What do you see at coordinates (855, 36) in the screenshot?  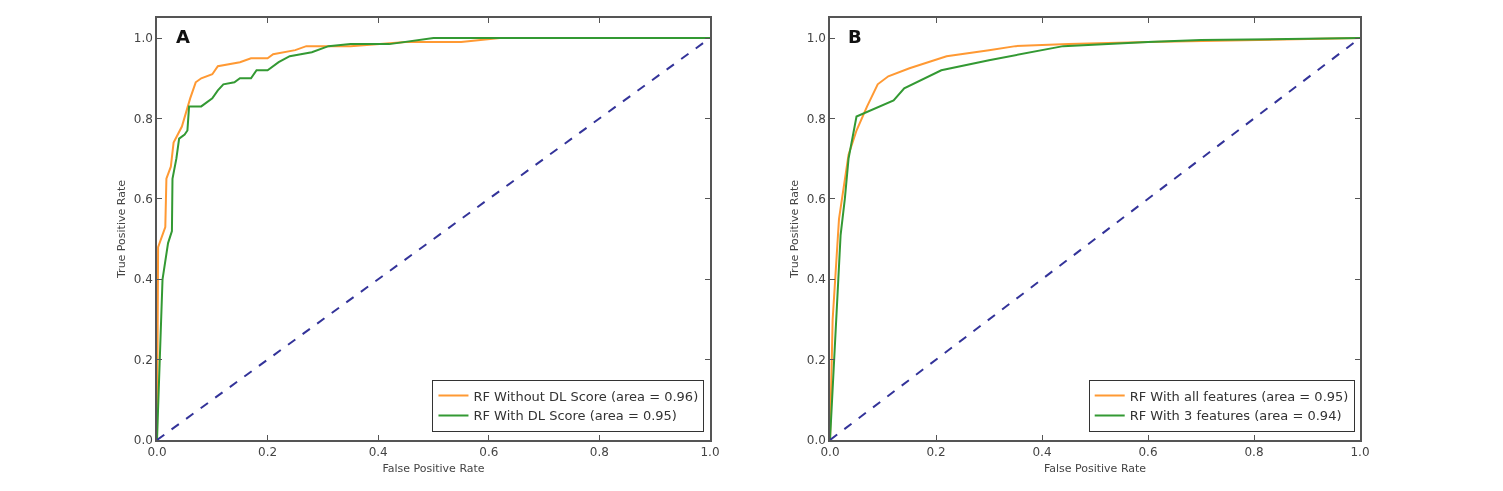 I see `text: B` at bounding box center [855, 36].